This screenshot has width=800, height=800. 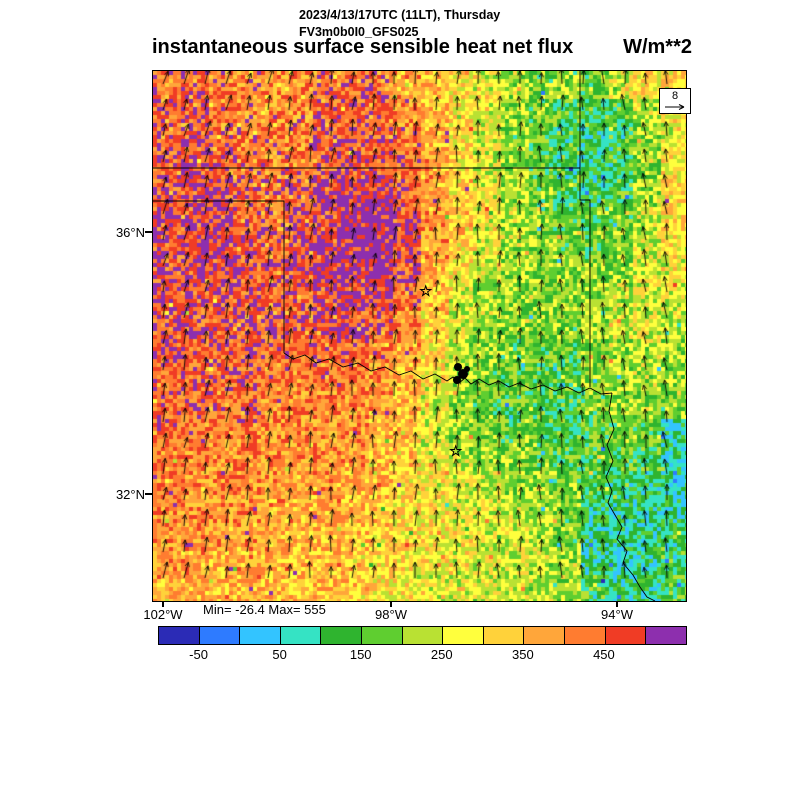 What do you see at coordinates (675, 96) in the screenshot?
I see `wind-reference-value: 8` at bounding box center [675, 96].